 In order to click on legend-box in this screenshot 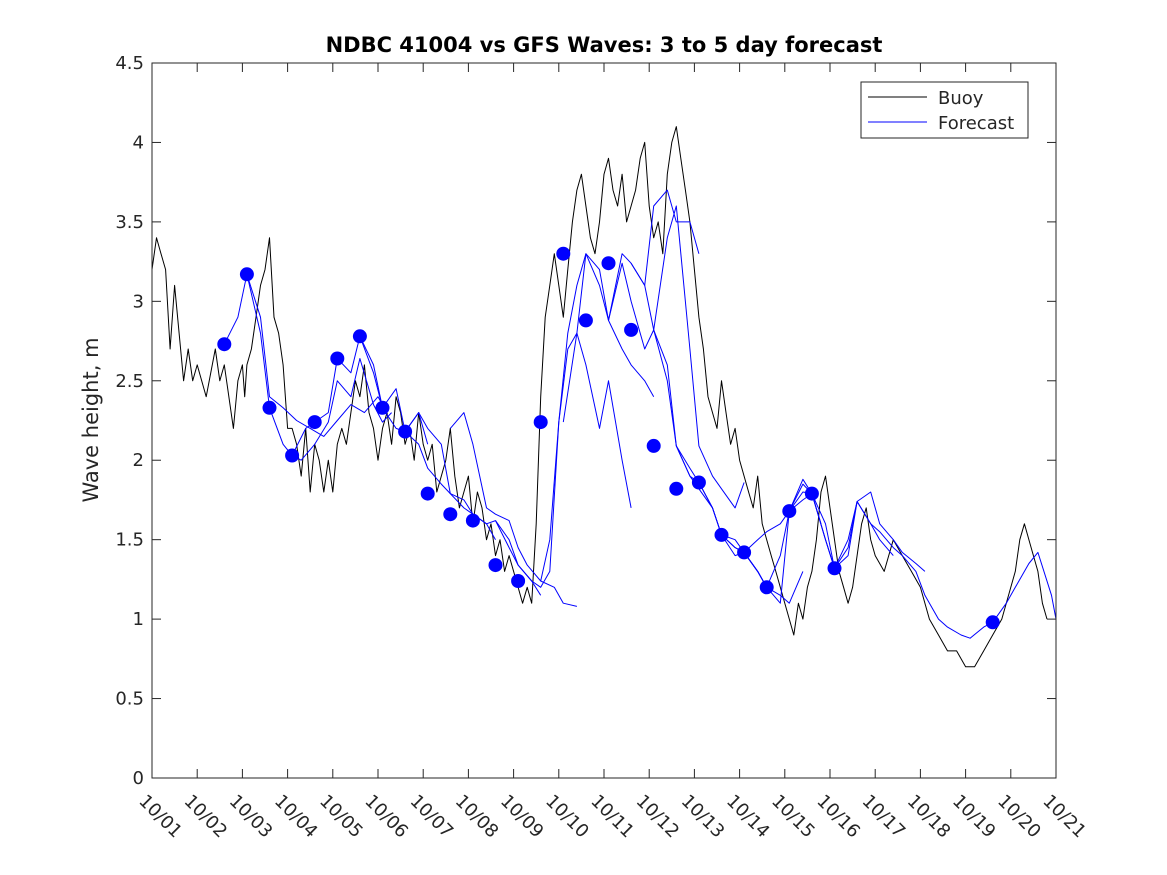, I will do `click(944, 110)`.